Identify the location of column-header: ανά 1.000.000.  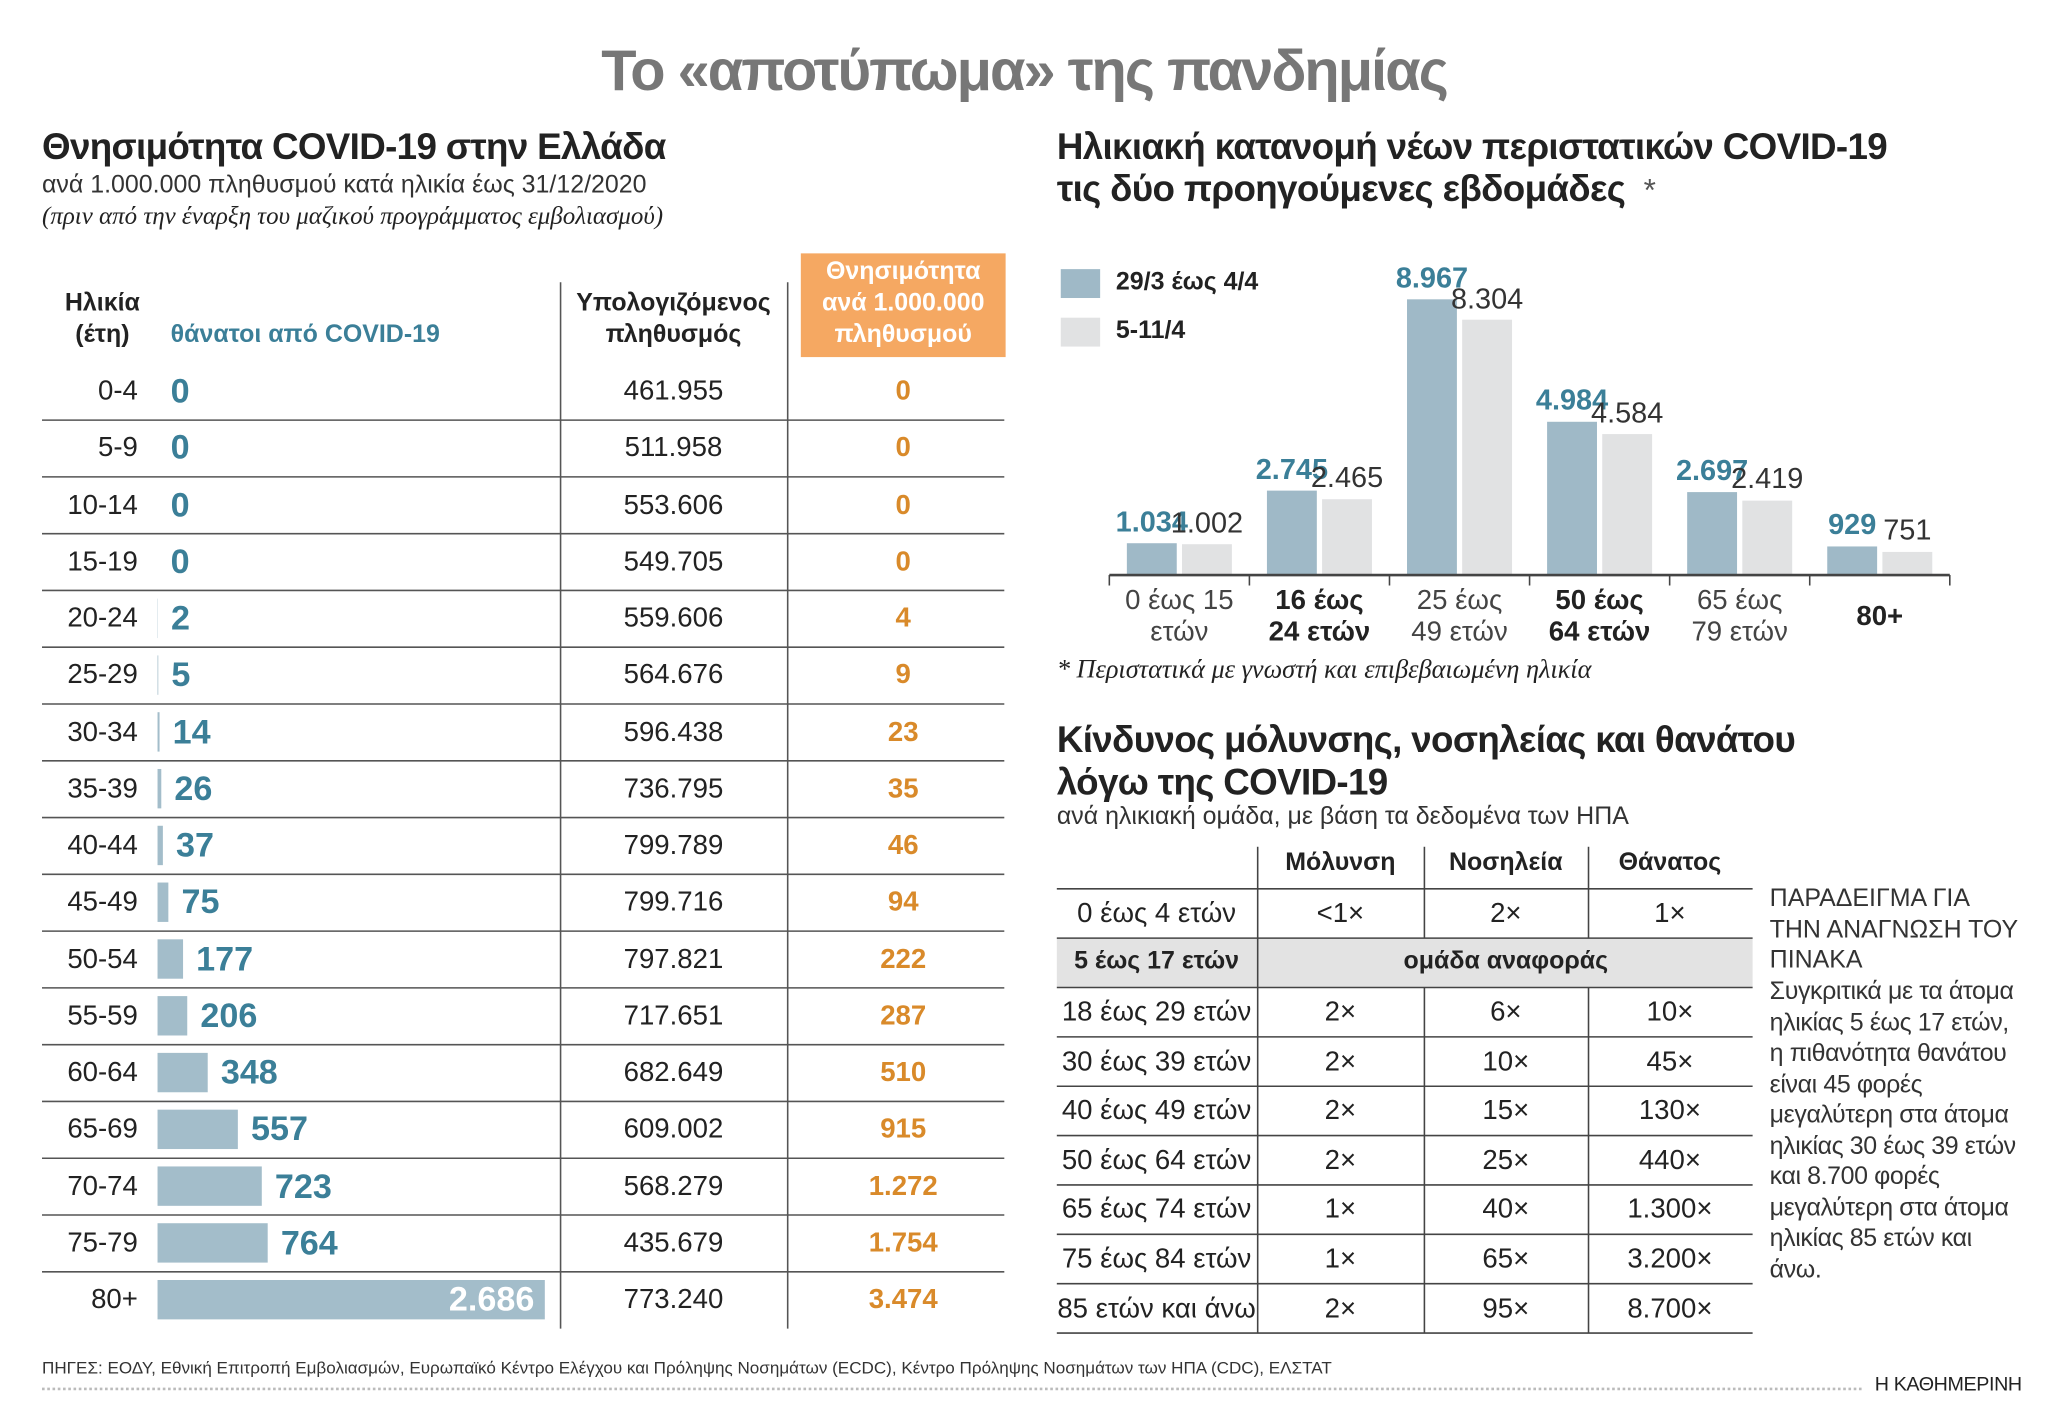
(903, 303).